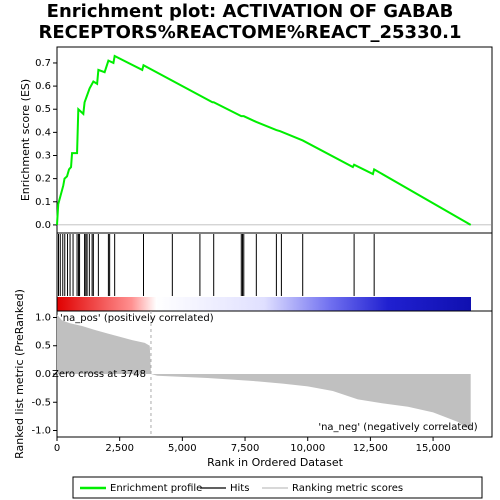  I want to click on x-tick-label: 12,500, so click(370, 448).